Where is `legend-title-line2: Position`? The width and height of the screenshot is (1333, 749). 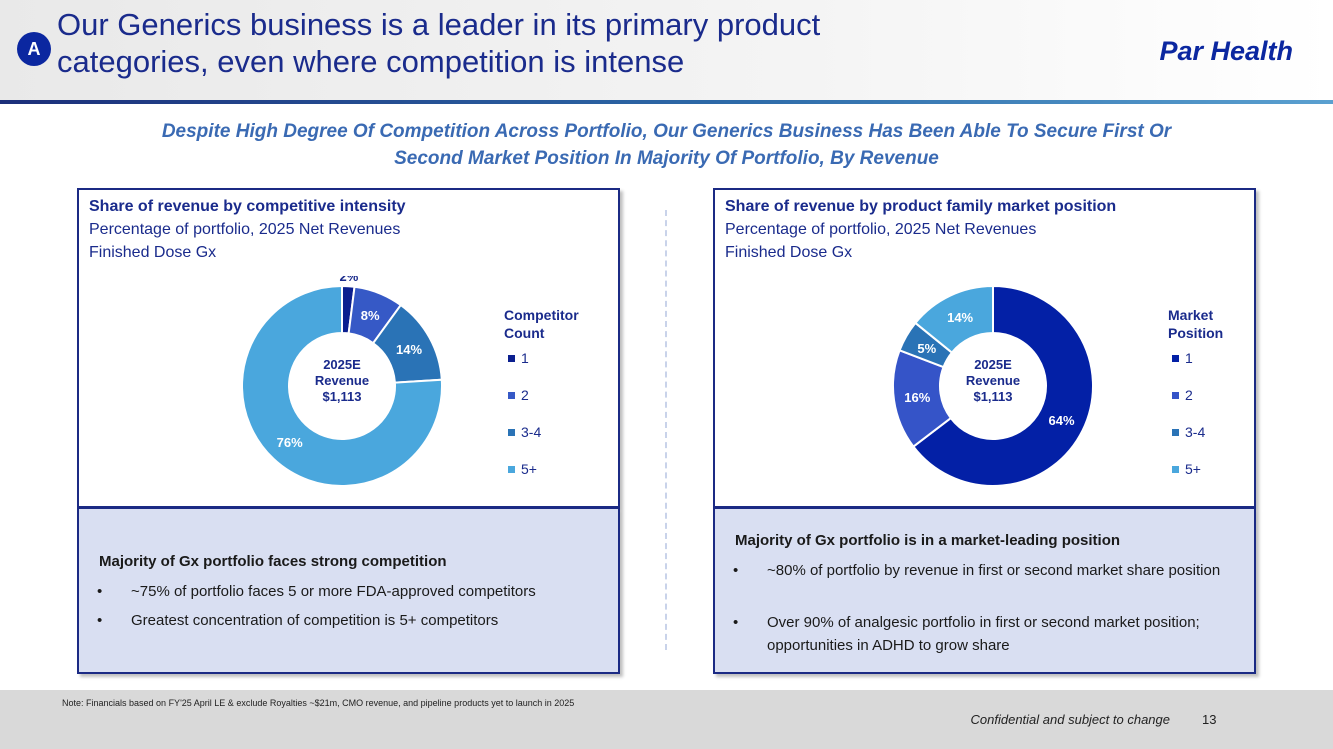 legend-title-line2: Position is located at coordinates (1196, 333).